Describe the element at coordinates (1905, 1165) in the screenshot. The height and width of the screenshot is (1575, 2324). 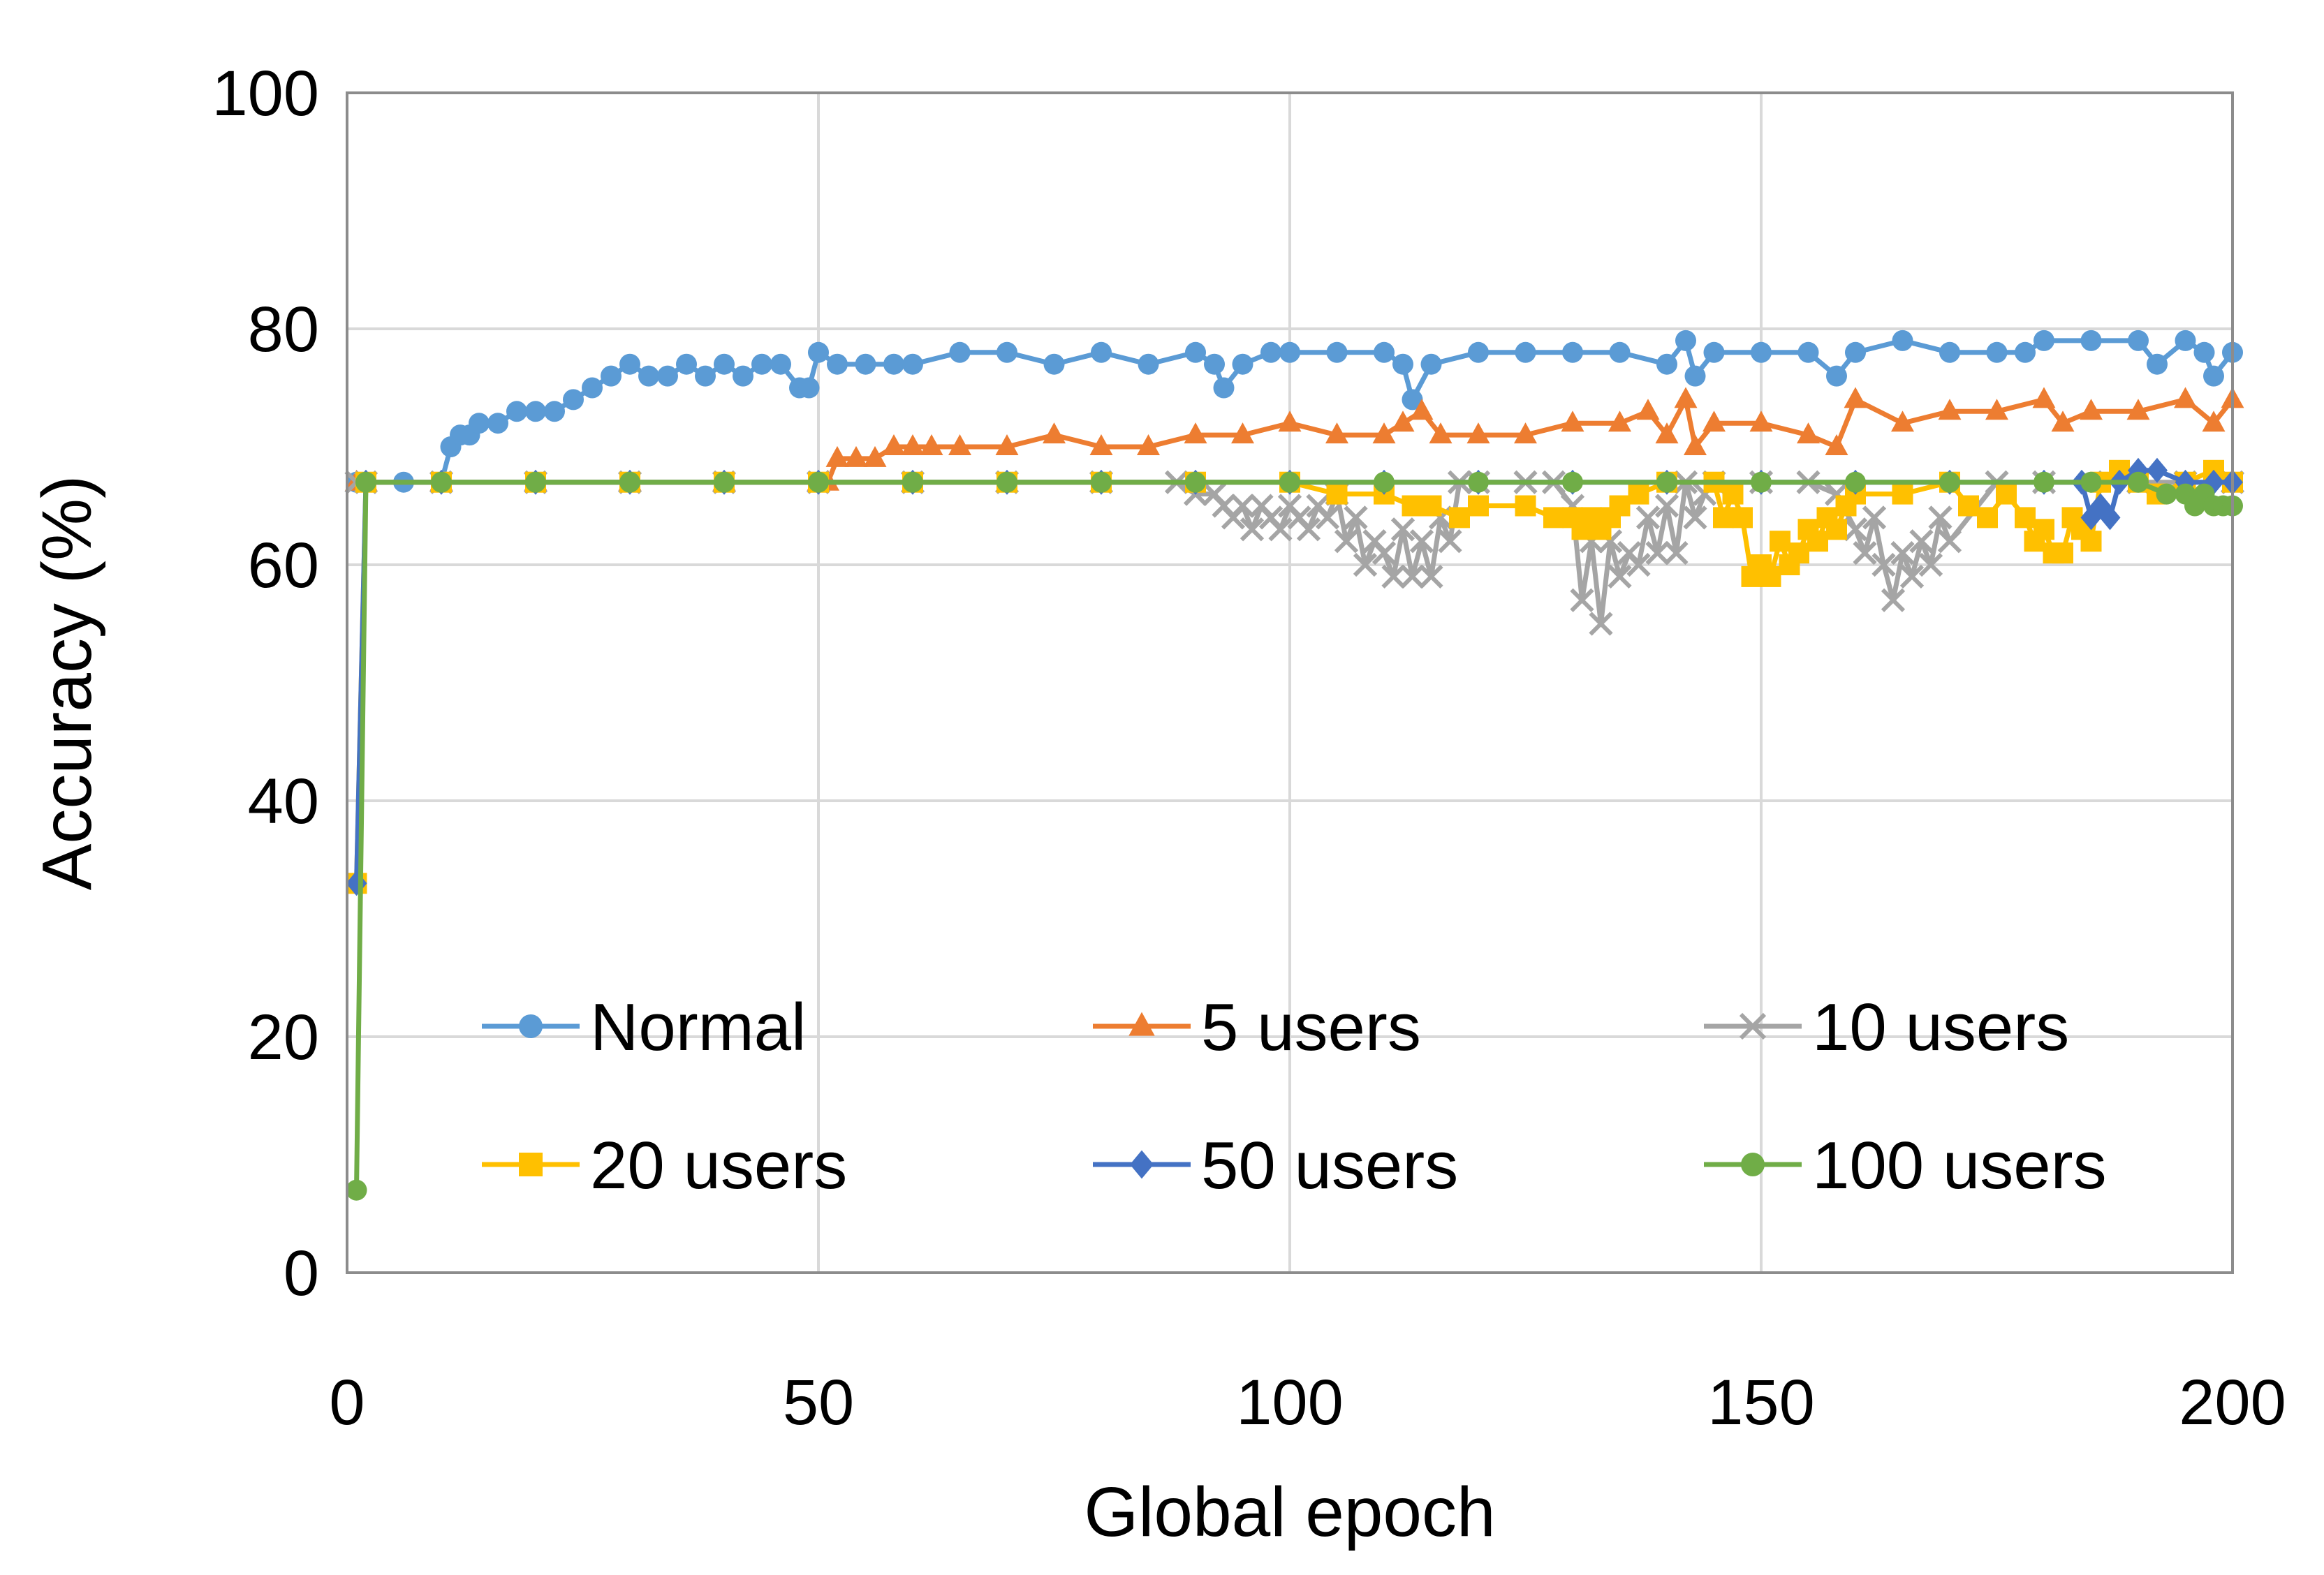
I see `legend-item-100-users: 100 users` at that location.